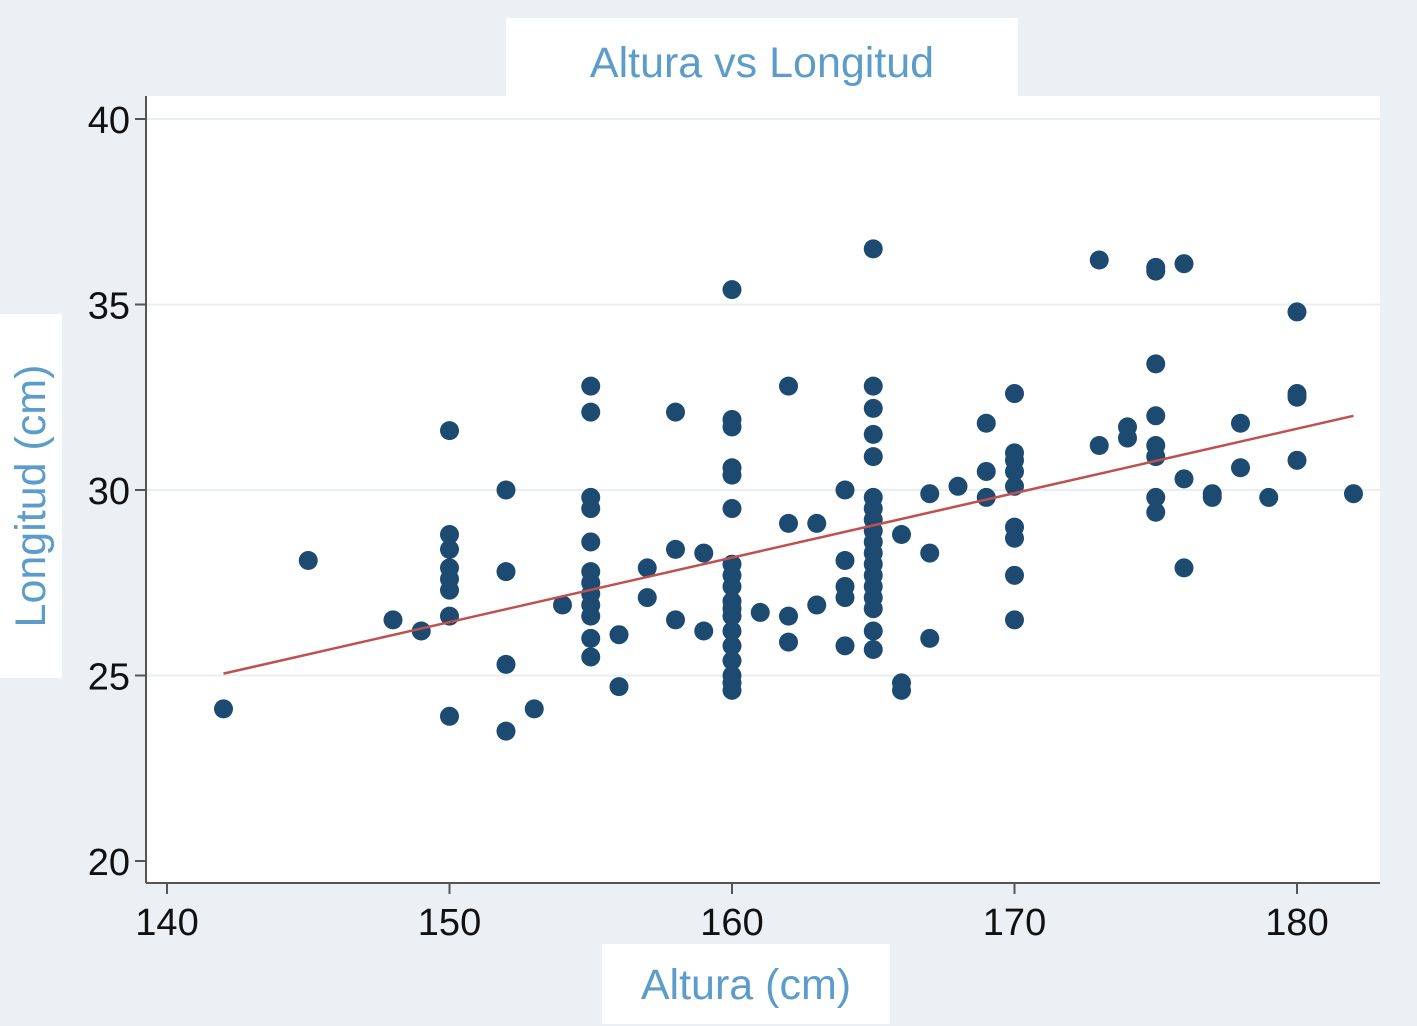  I want to click on y-tick-label-40: 40, so click(109, 121).